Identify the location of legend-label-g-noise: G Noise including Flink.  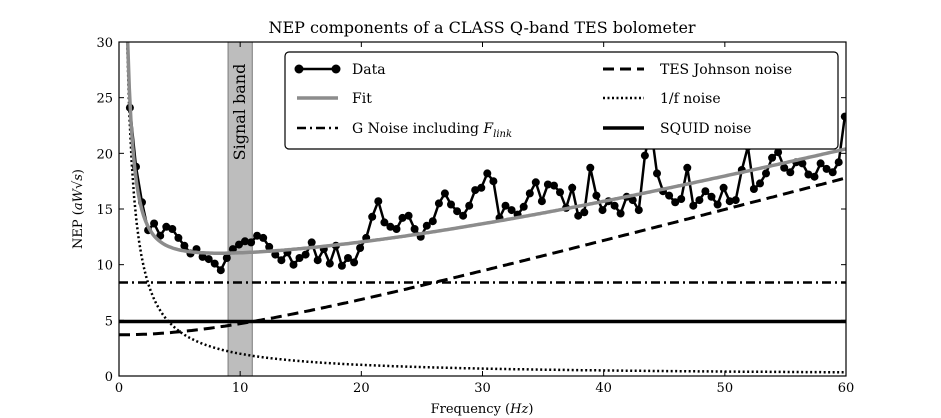
(432, 130).